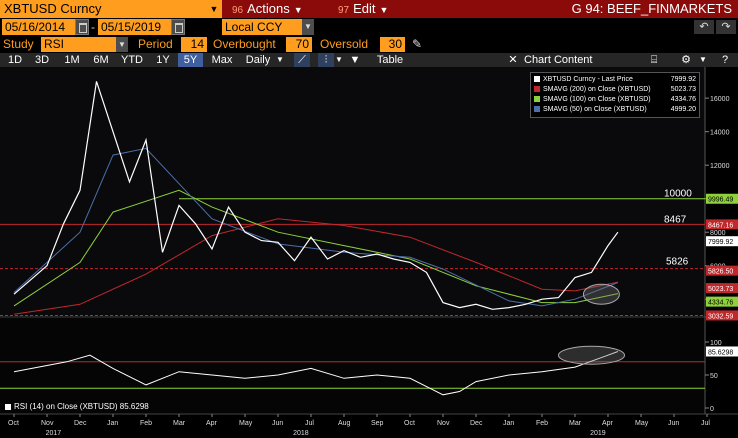 The width and height of the screenshot is (738, 438). I want to click on x-tick-label: Apr, so click(608, 423).